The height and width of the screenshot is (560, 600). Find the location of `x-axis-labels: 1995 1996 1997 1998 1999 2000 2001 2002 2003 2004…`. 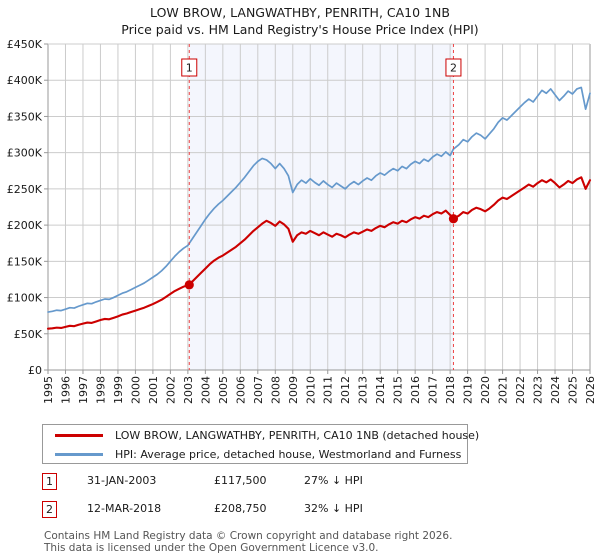

x-axis-labels: 1995 1996 1997 1998 1999 2000 2001 2002 2003 2004… is located at coordinates (319, 387).